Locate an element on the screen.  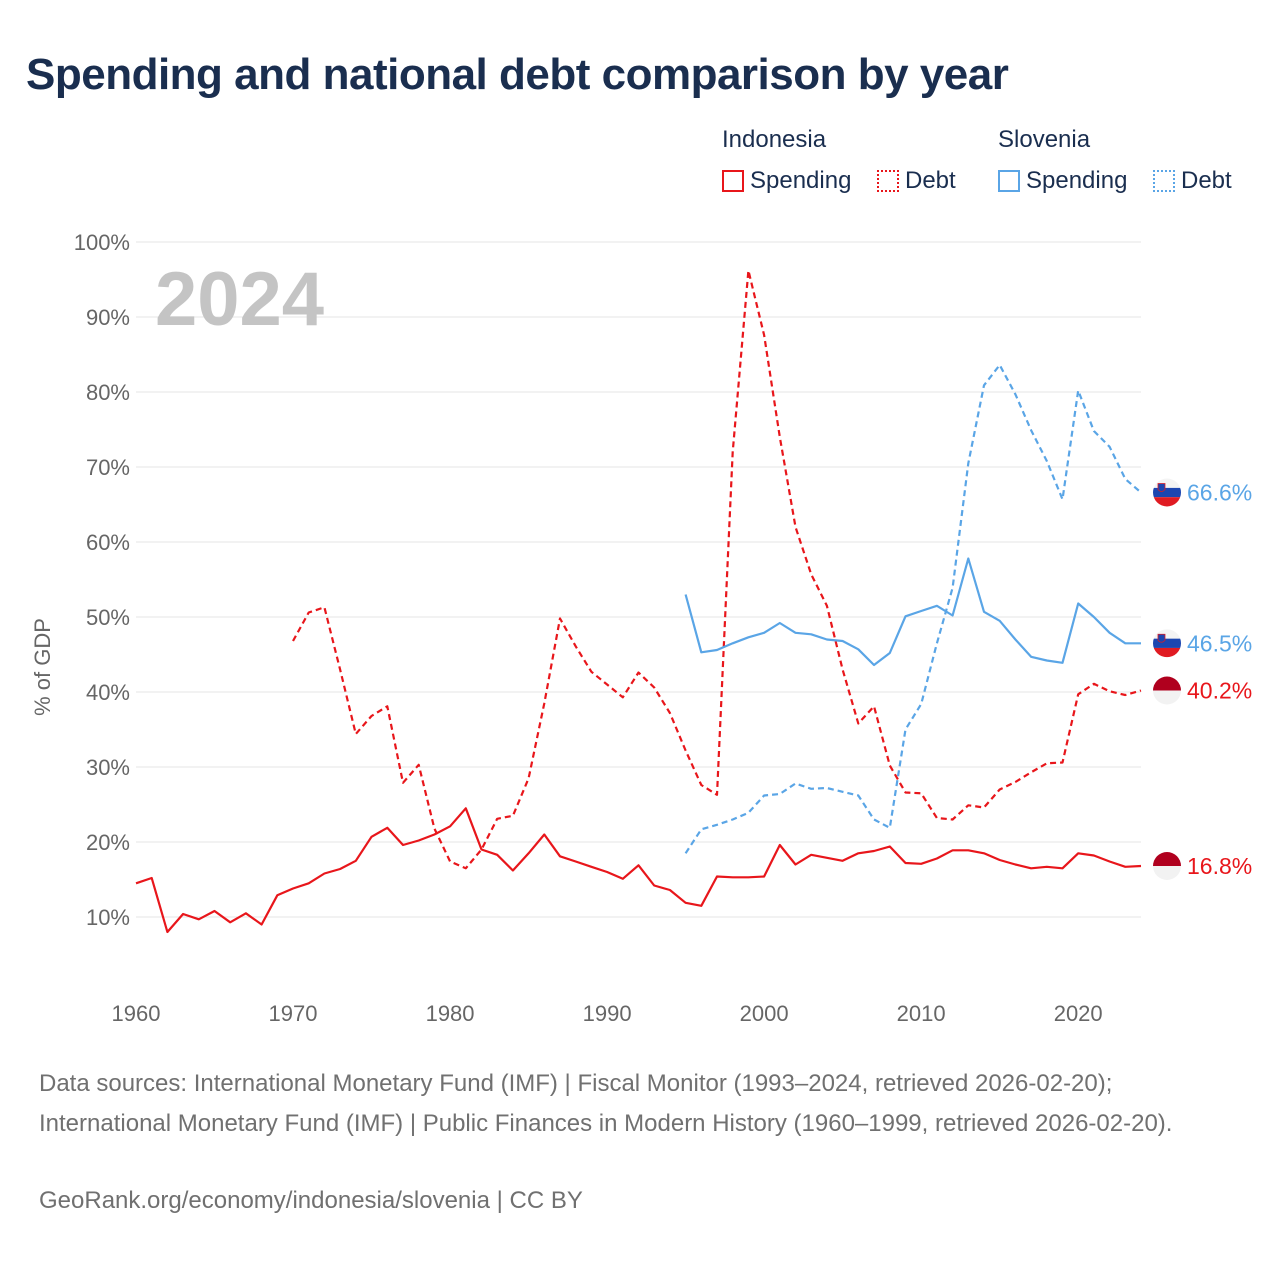
x-tick-label: 2010 is located at coordinates (921, 1013).